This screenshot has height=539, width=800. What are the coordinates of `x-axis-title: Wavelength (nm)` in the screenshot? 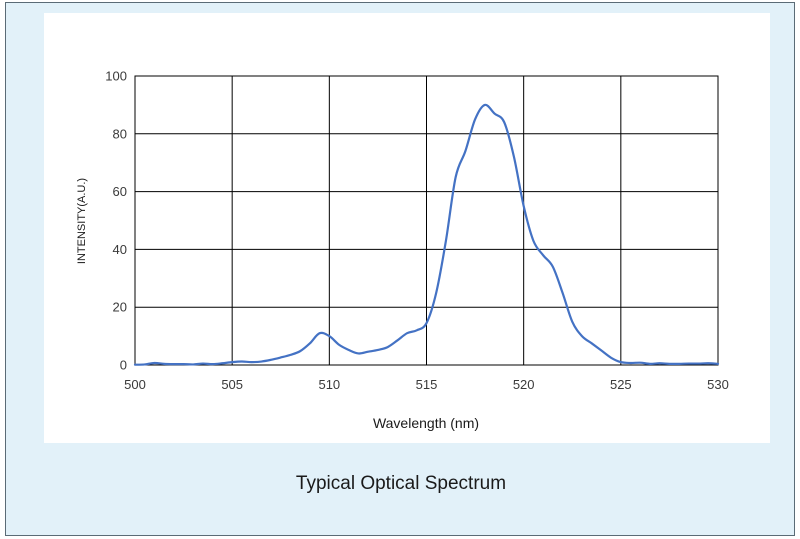 It's located at (426, 423).